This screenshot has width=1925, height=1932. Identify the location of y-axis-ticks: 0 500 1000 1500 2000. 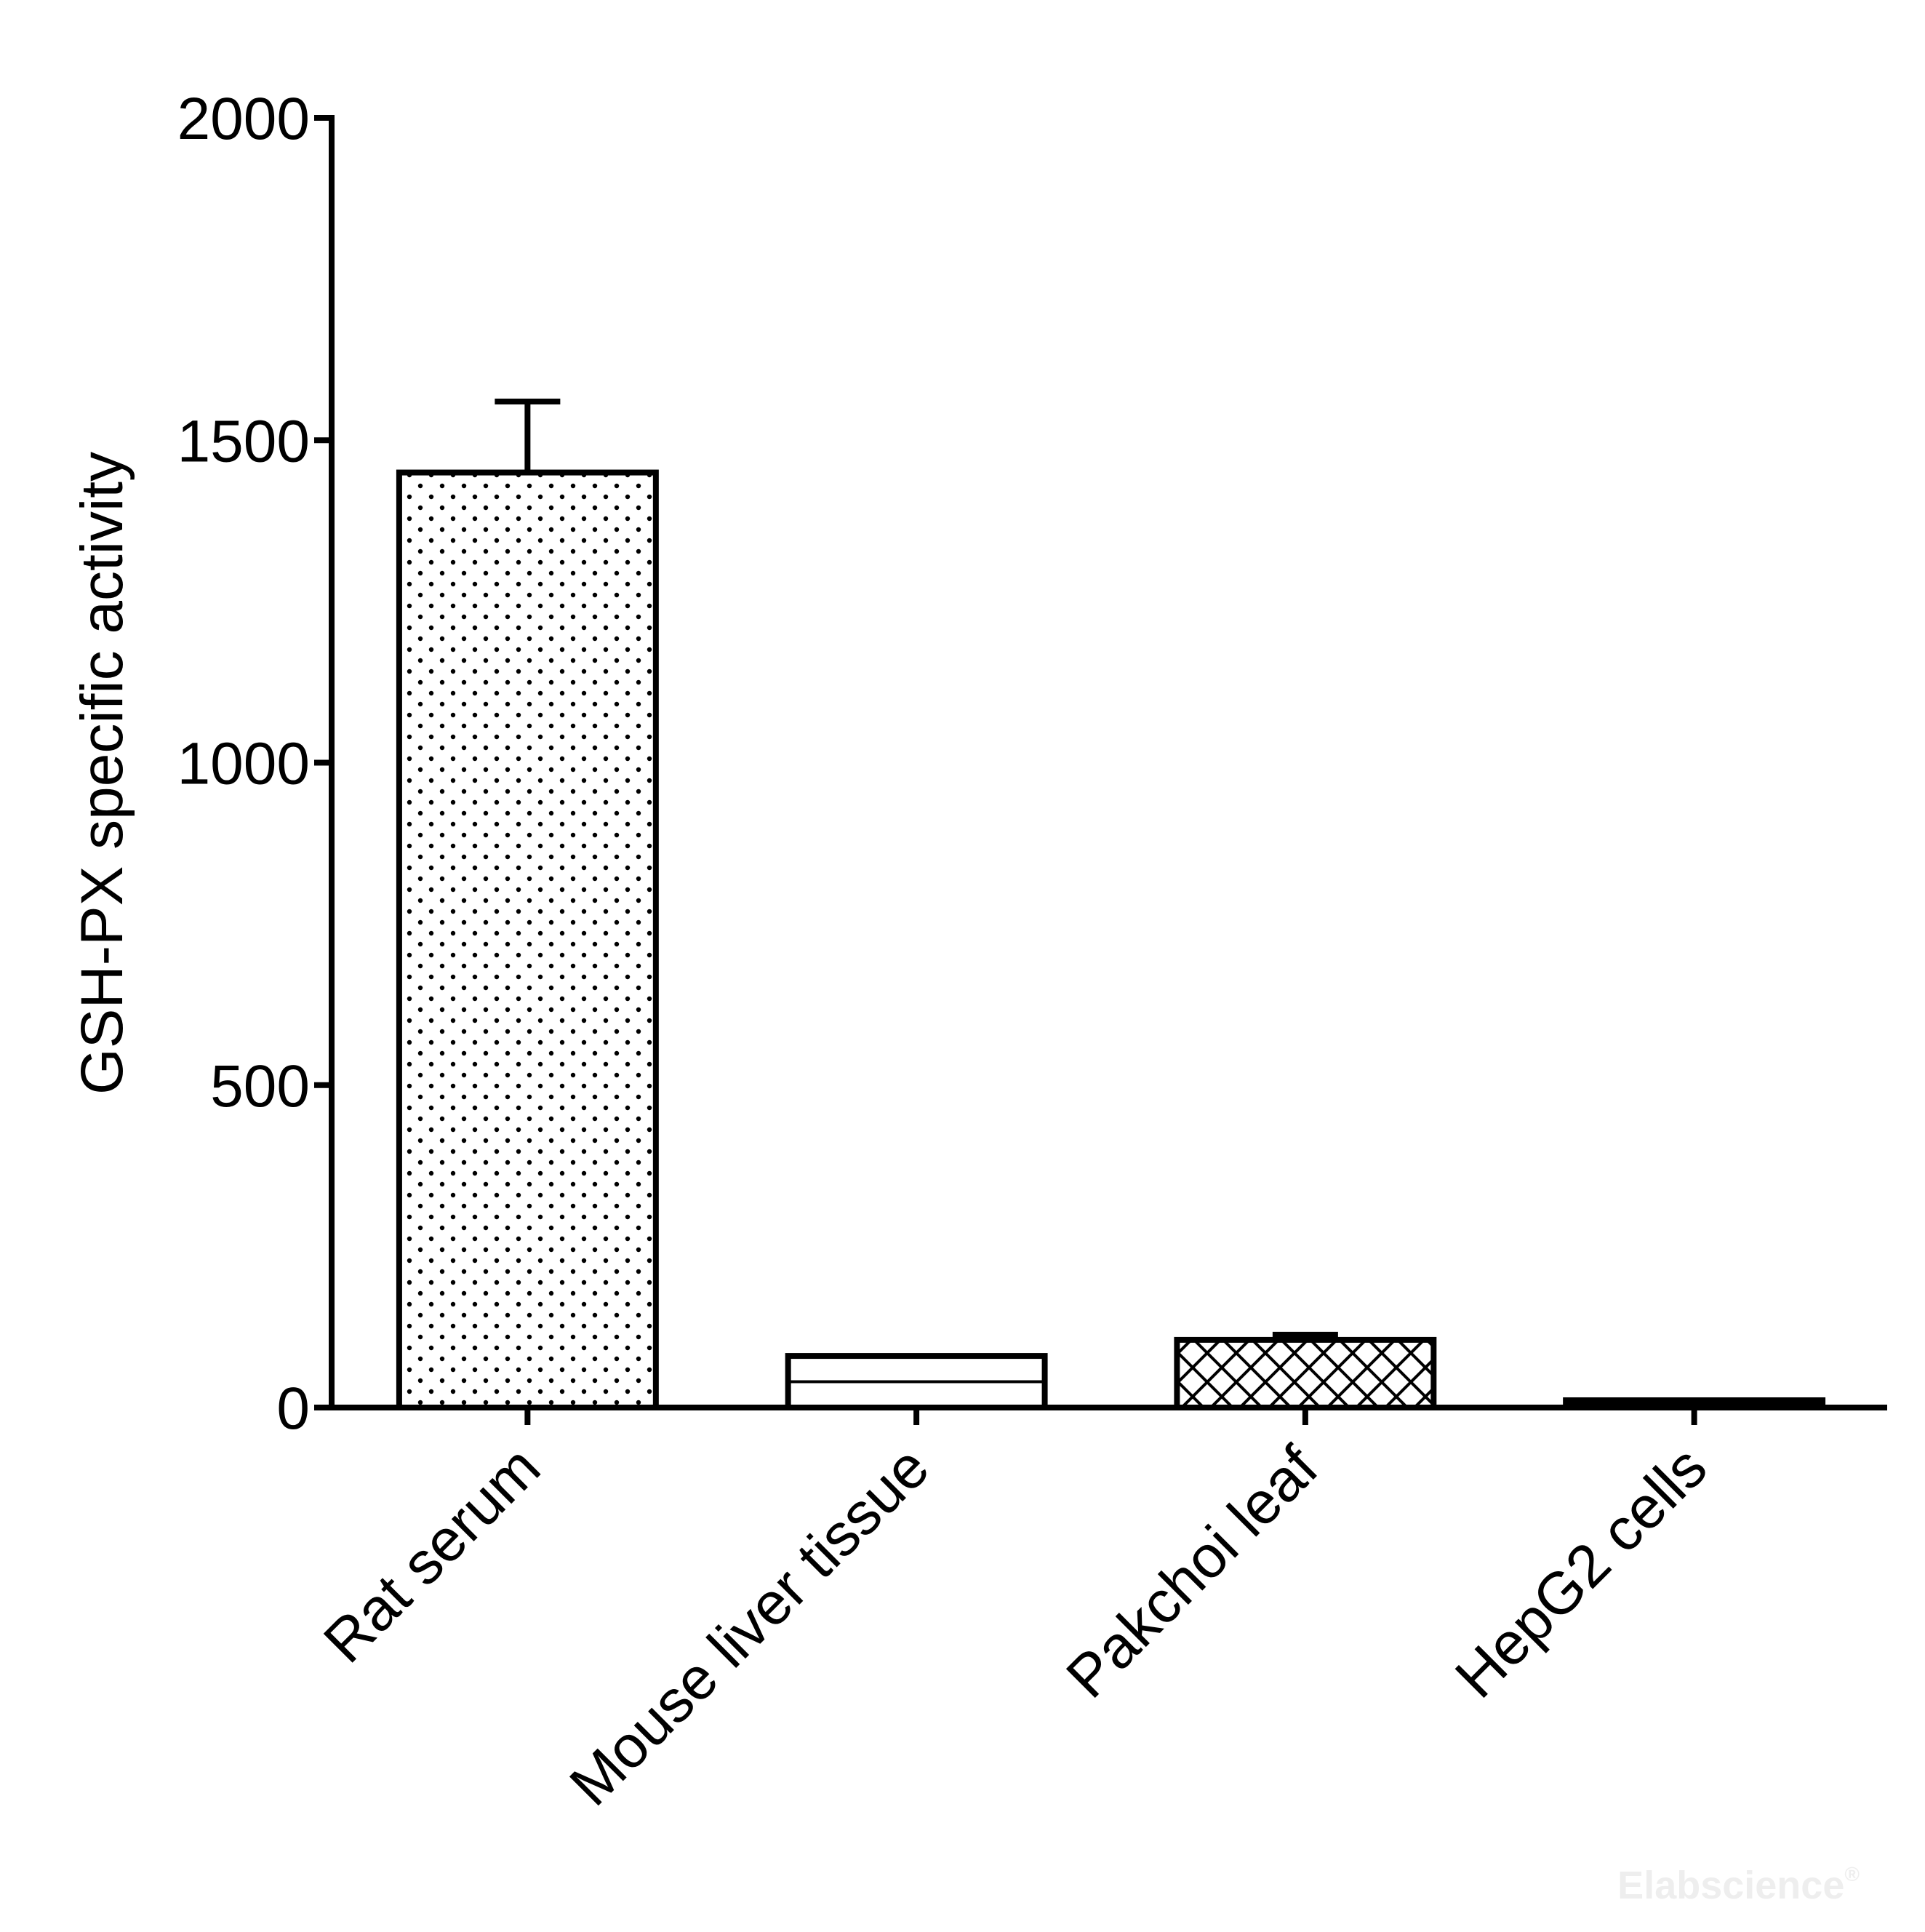
(254, 764).